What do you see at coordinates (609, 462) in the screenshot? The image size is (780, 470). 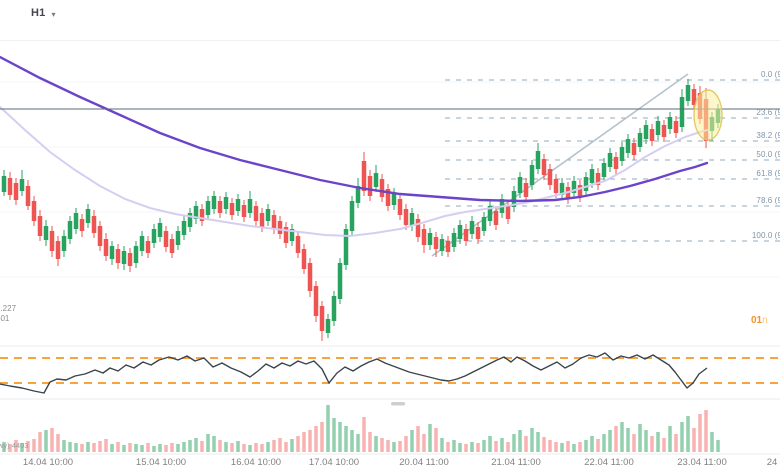 I see `time-axis-label: 22.04 11:00` at bounding box center [609, 462].